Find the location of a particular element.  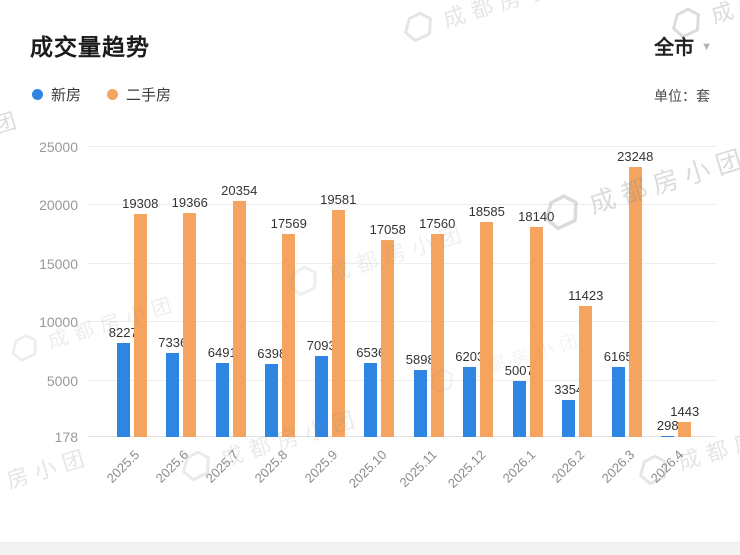

bar-value-label: 19366 is located at coordinates (189, 202).